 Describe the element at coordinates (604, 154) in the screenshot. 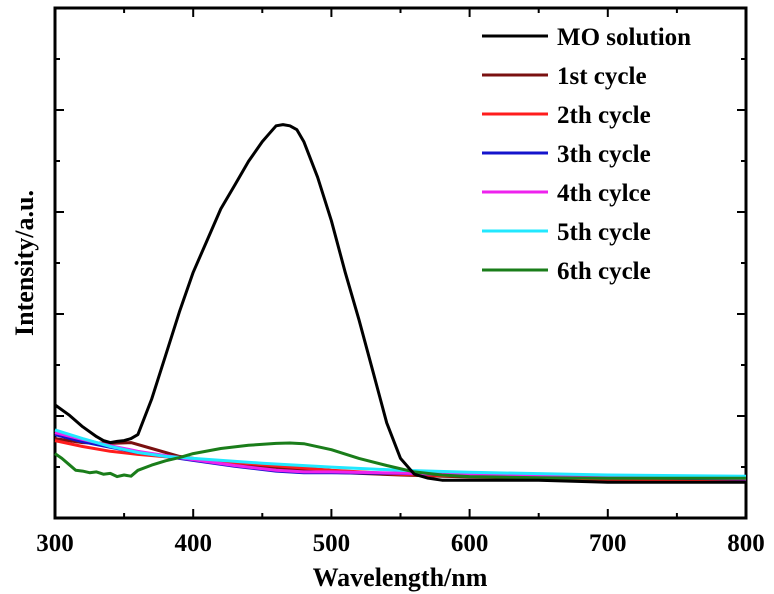

I see `legend-label: 3th cycle` at that location.